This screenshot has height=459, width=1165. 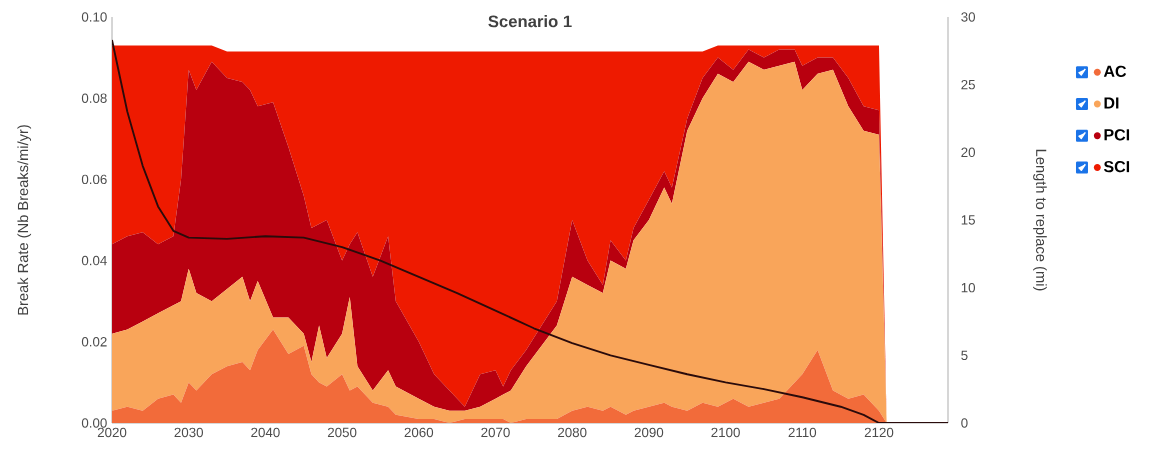 I want to click on y-axis-title: Break Rate (Nb Breaks/mi/yr), so click(x=24, y=220).